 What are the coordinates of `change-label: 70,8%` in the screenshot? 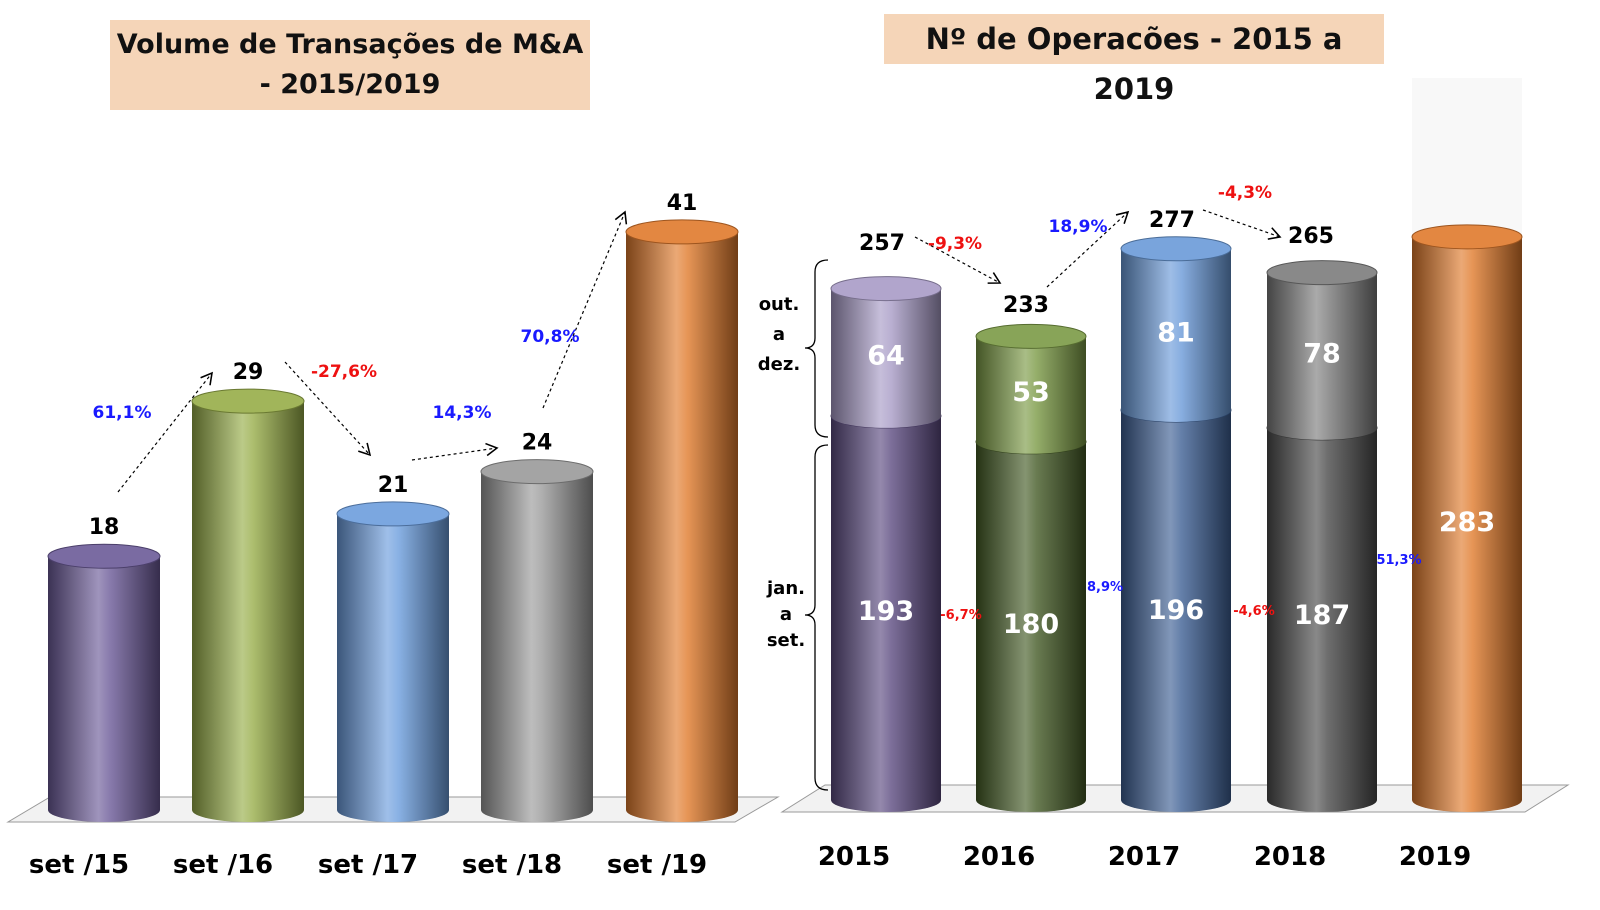 It's located at (550, 337).